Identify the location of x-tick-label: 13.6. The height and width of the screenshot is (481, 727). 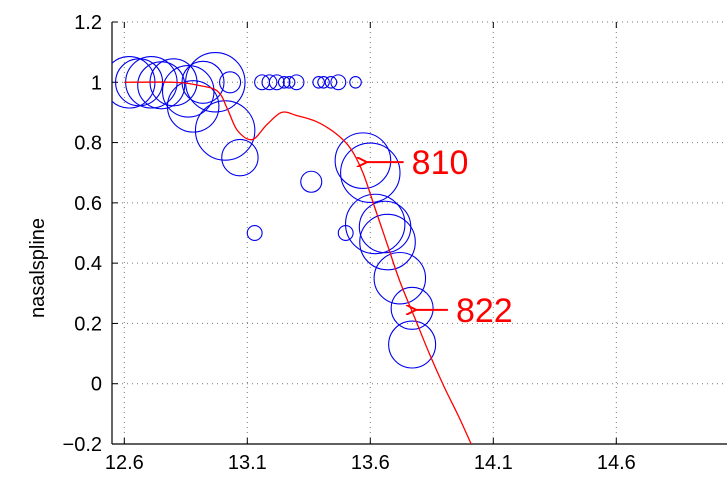
(370, 463).